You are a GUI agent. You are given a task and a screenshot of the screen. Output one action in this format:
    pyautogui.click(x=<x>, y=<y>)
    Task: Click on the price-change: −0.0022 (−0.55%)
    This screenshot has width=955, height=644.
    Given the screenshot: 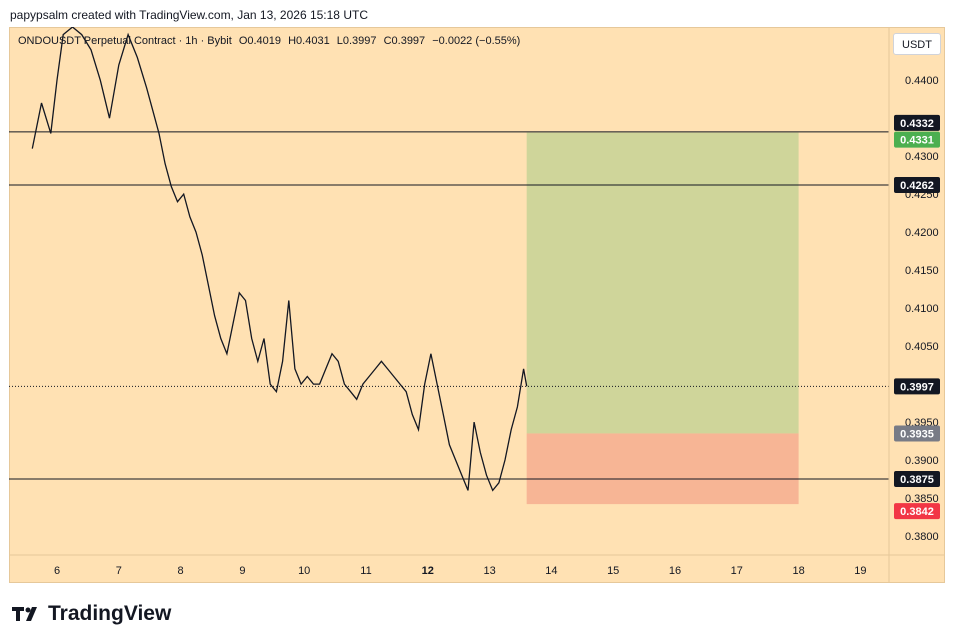 What is the action you would take?
    pyautogui.click(x=476, y=41)
    